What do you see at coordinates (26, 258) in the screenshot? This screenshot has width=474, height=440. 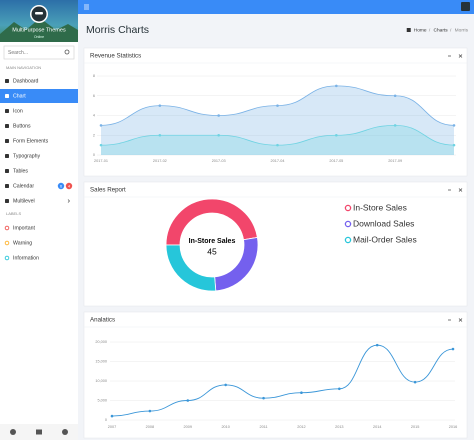 I see `label-item: Information` at bounding box center [26, 258].